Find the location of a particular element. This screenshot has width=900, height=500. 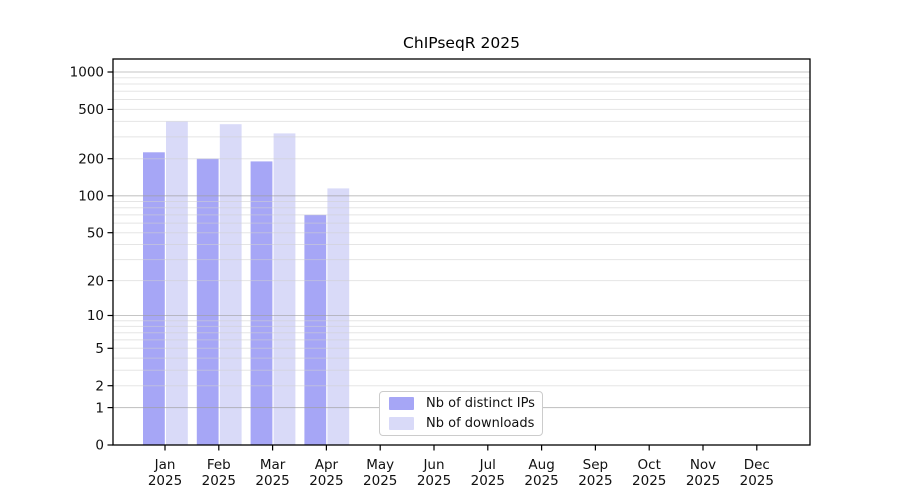

x-tick-label-month: Apr is located at coordinates (327, 465).